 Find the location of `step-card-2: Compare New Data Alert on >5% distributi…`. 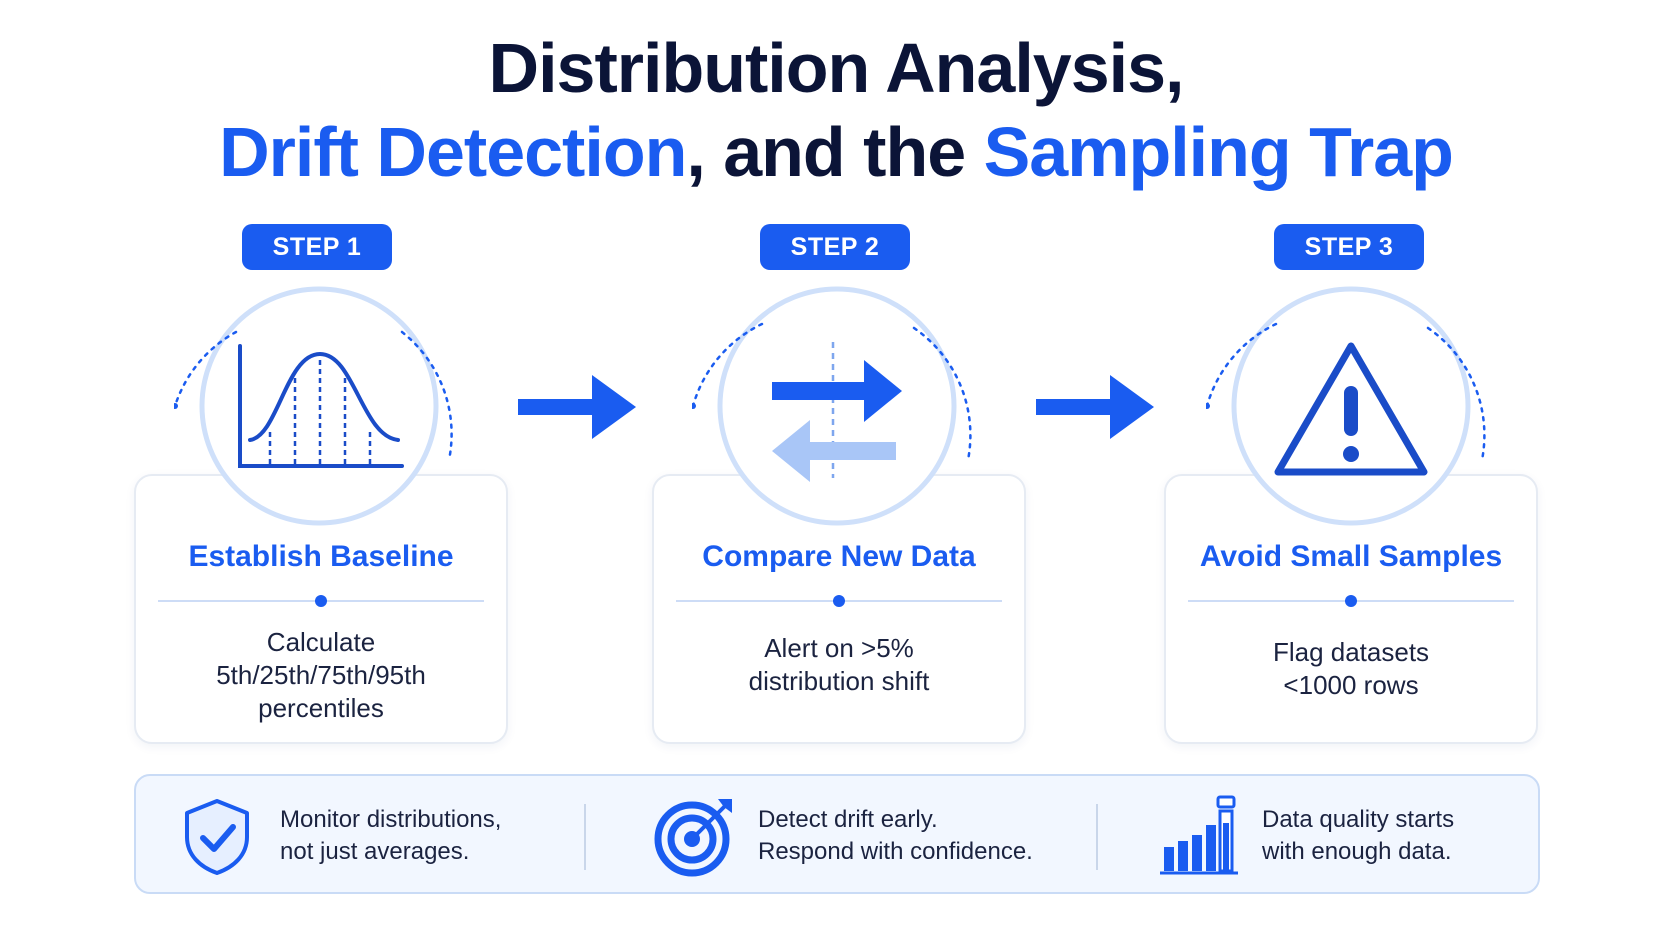

step-card-2: Compare New Data Alert on >5% distributi… is located at coordinates (839, 609).